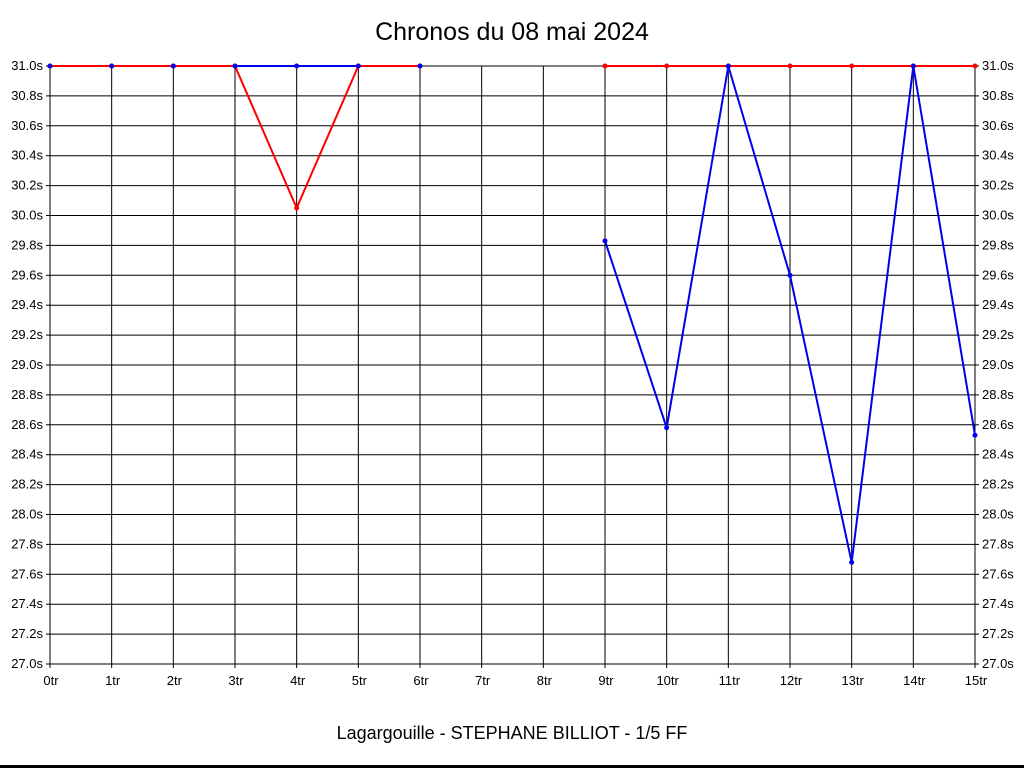 The image size is (1024, 768). What do you see at coordinates (998, 454) in the screenshot?
I see `y-axis-label-right: 28.4s` at bounding box center [998, 454].